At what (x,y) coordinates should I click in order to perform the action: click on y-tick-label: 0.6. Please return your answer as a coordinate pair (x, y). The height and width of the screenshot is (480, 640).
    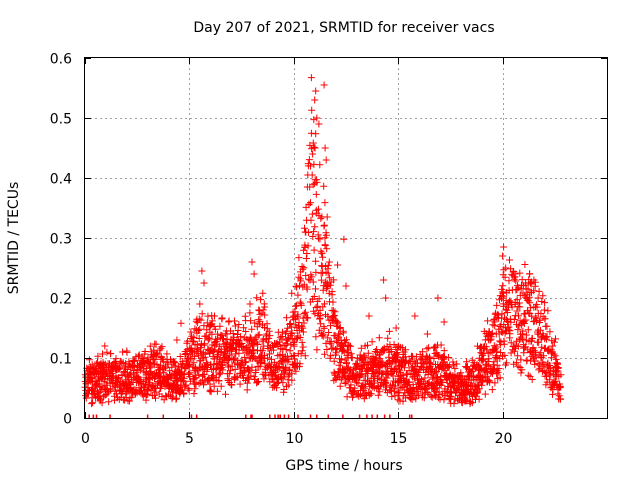
    Looking at the image, I should click on (61, 60).